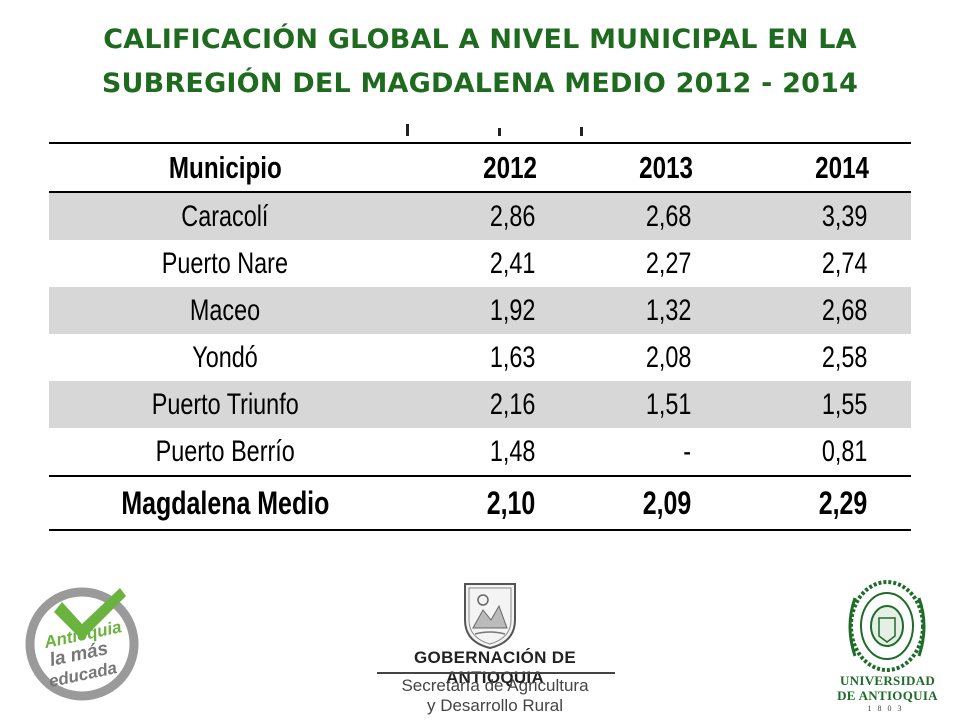  Describe the element at coordinates (844, 310) in the screenshot. I see `score-2014-cell: 2,68` at that location.